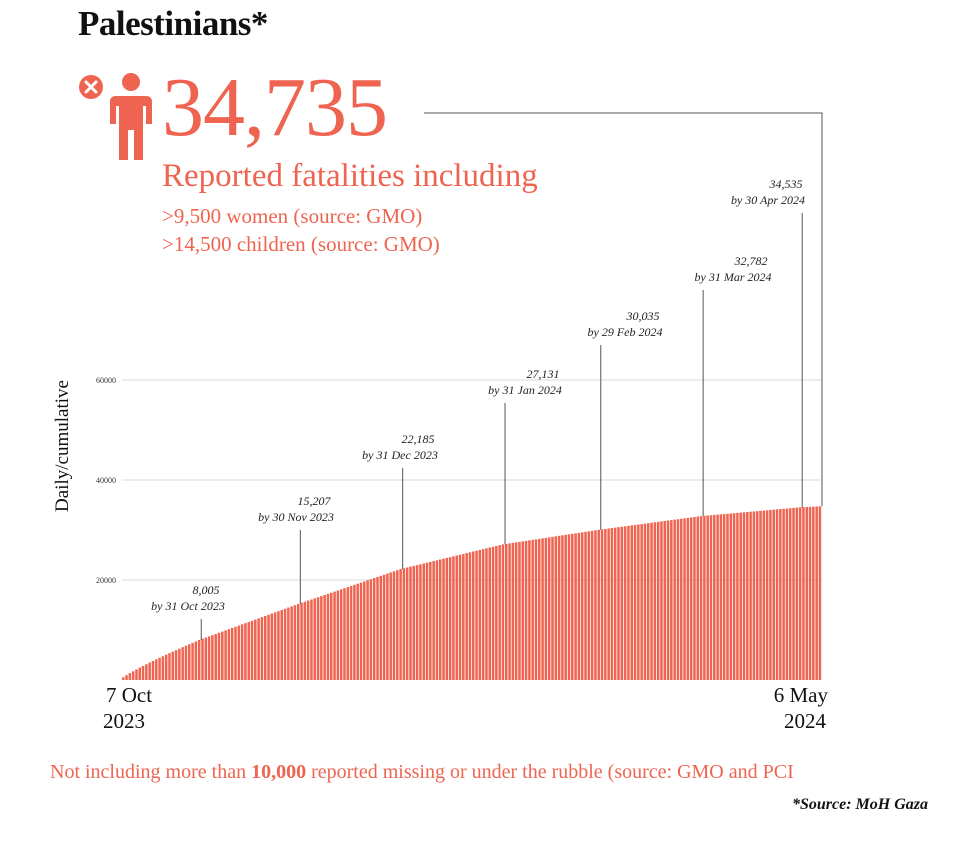 This screenshot has width=960, height=842. Describe the element at coordinates (279, 772) in the screenshot. I see `footnote-bold: 10,000` at that location.